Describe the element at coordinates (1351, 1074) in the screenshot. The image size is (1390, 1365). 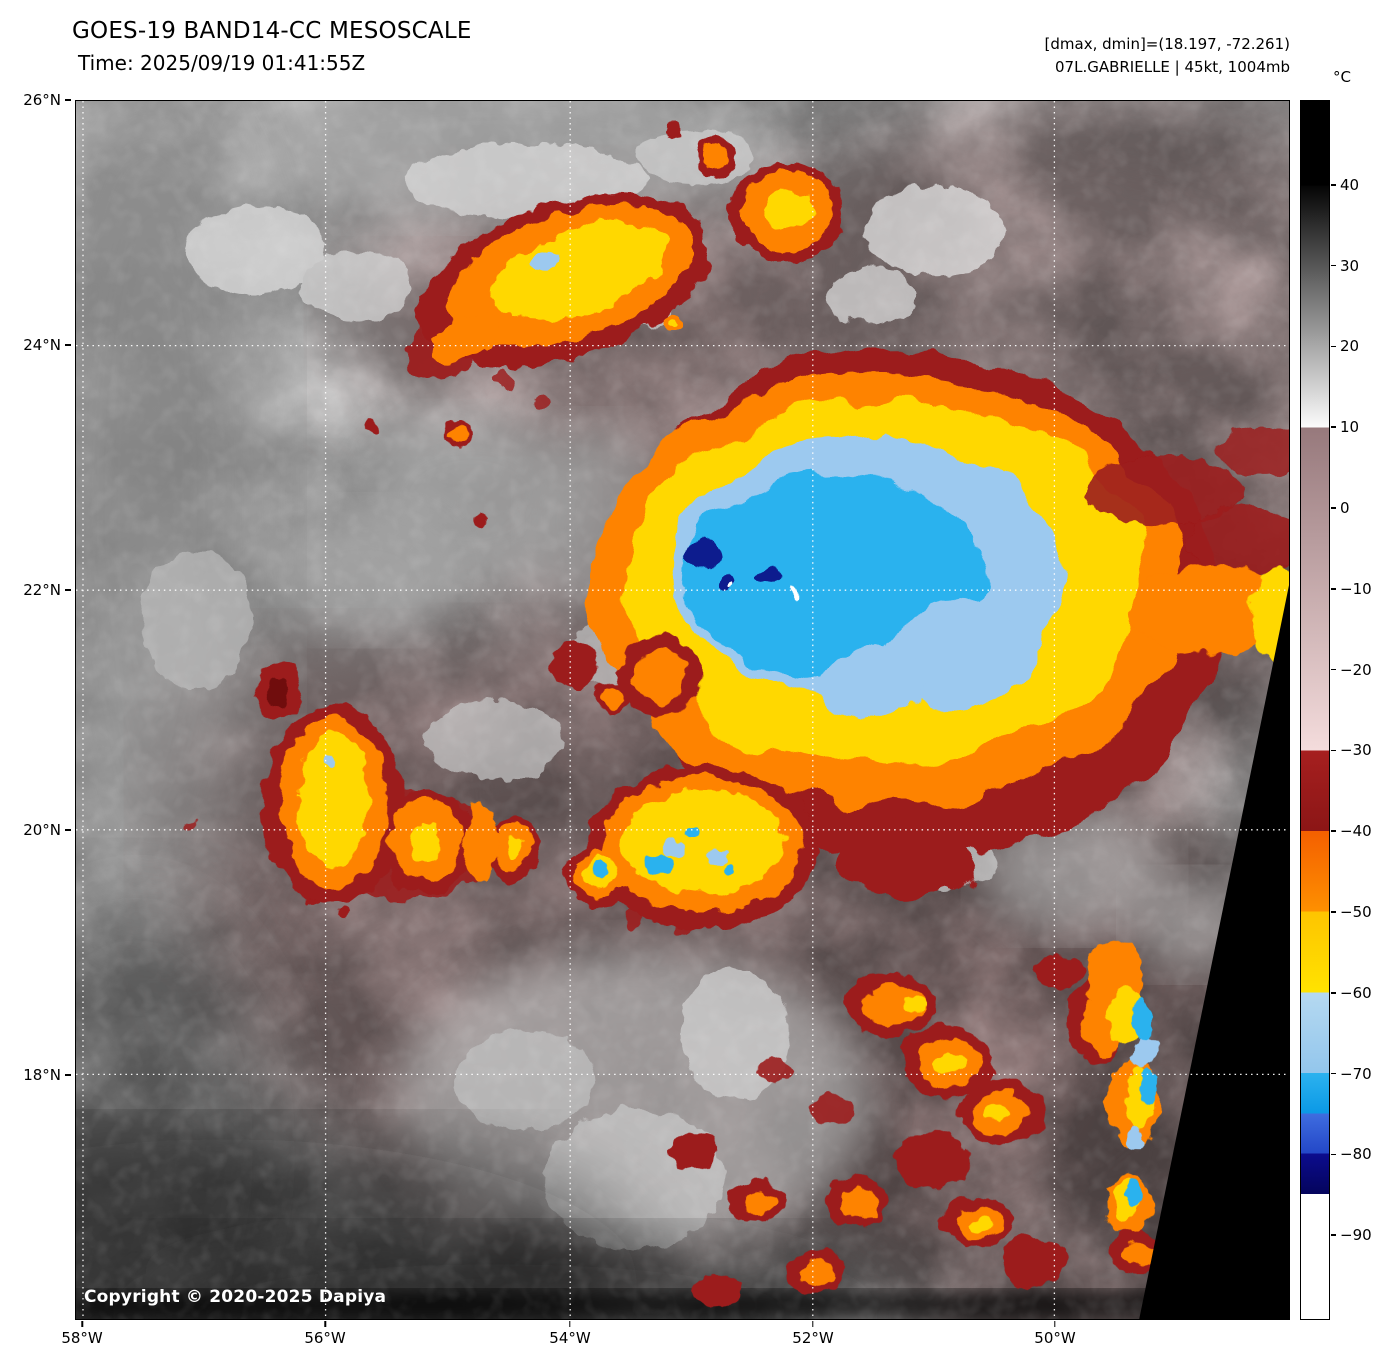
I see `colorbar-tick: −70` at that location.